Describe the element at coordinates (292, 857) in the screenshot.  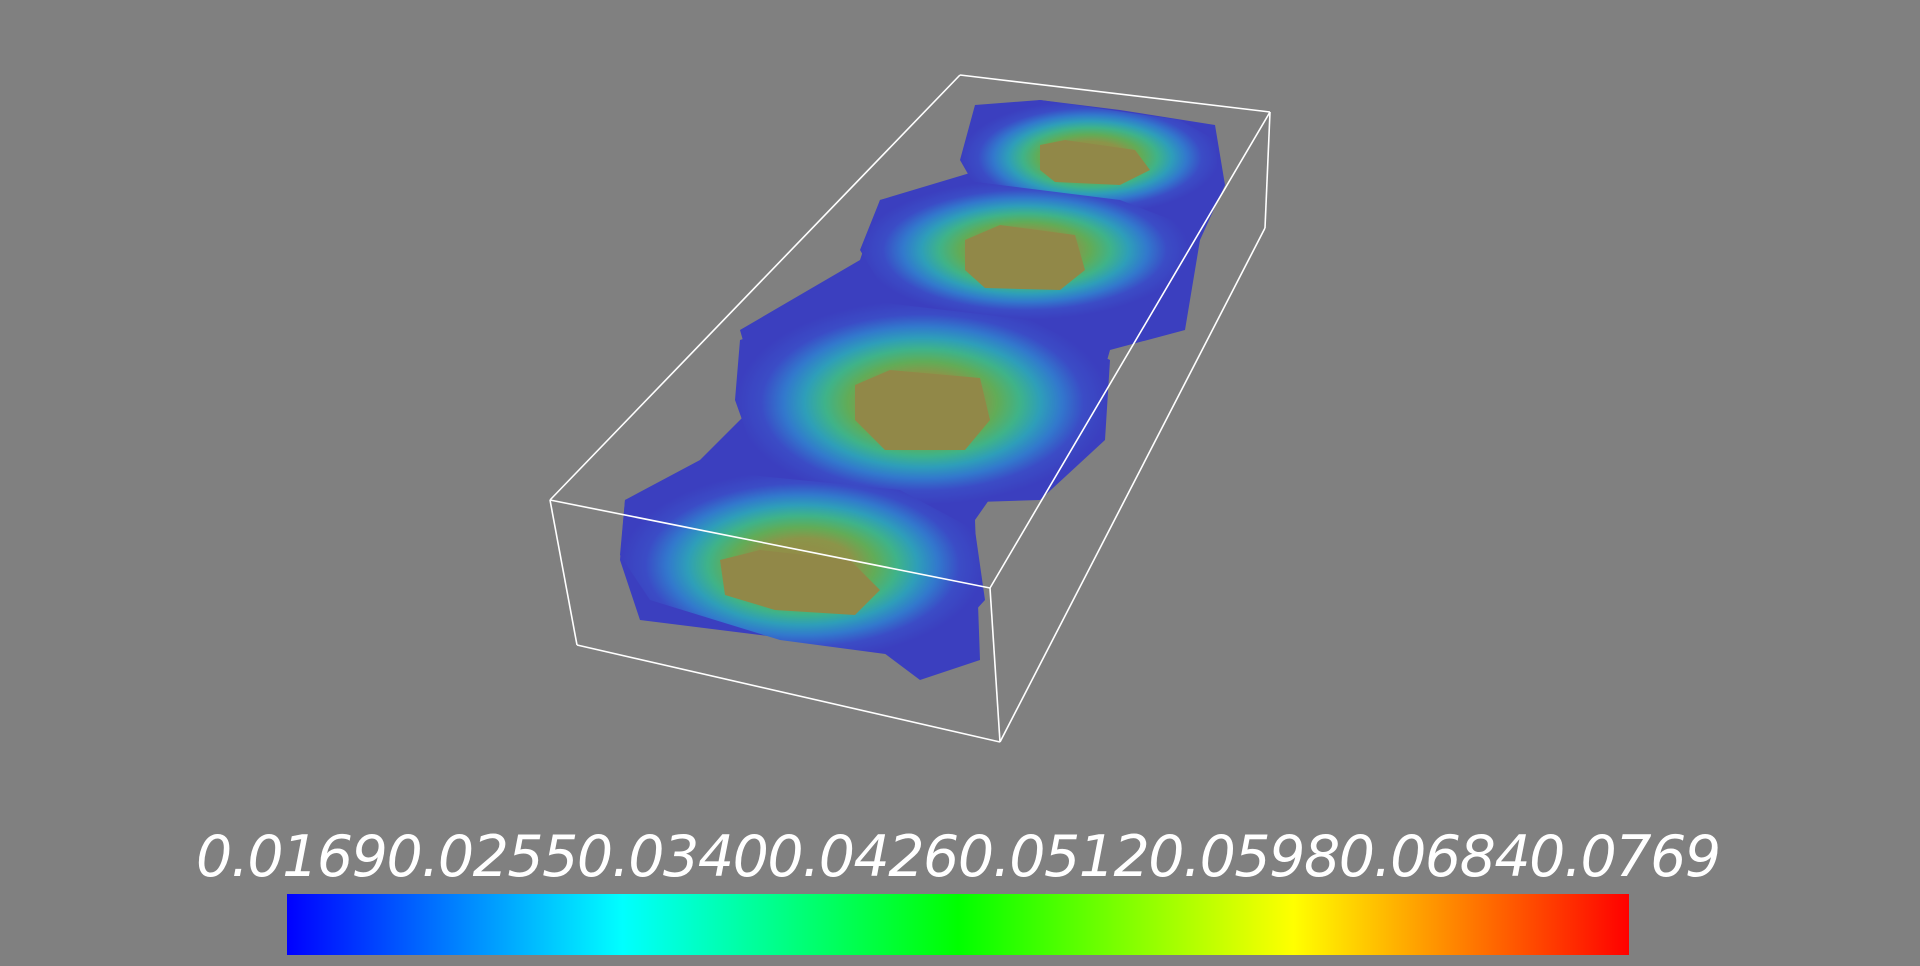
I see `colorbar-tick-label: 0.0169` at that location.